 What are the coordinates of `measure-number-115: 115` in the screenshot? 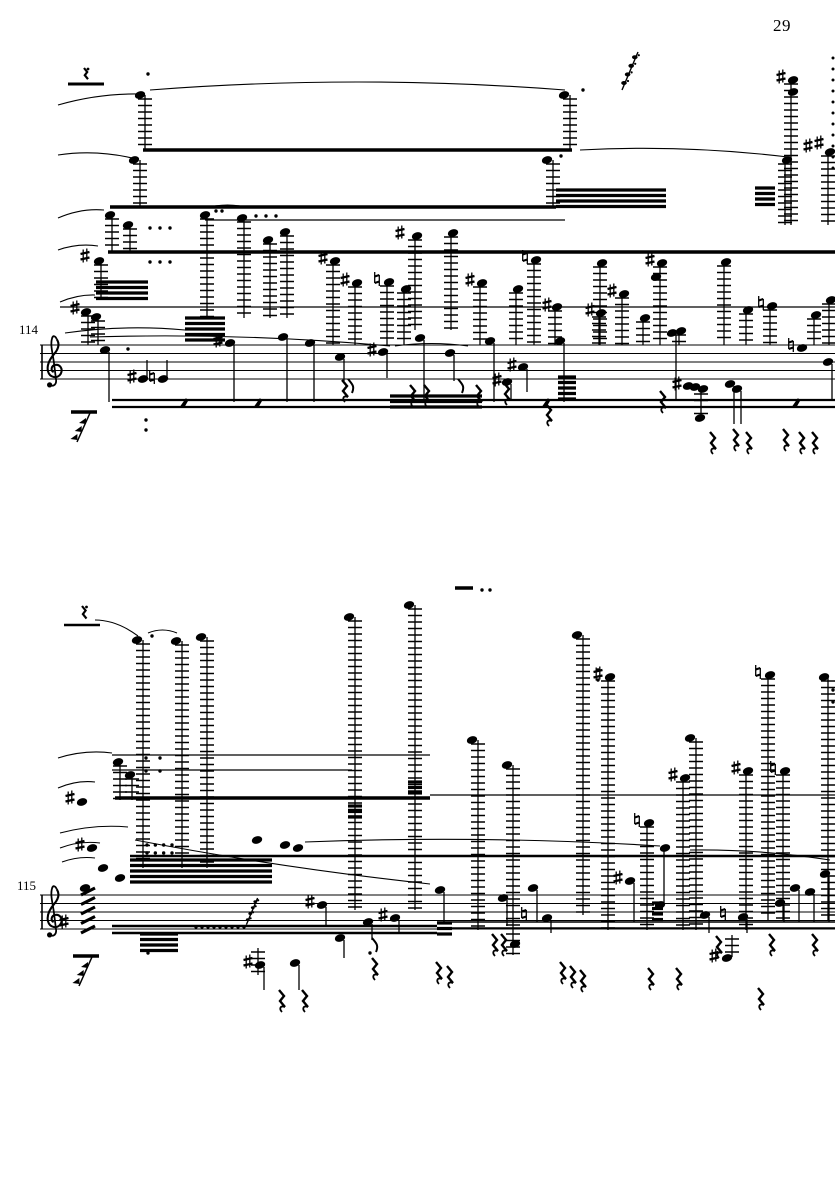 It's located at (27, 885).